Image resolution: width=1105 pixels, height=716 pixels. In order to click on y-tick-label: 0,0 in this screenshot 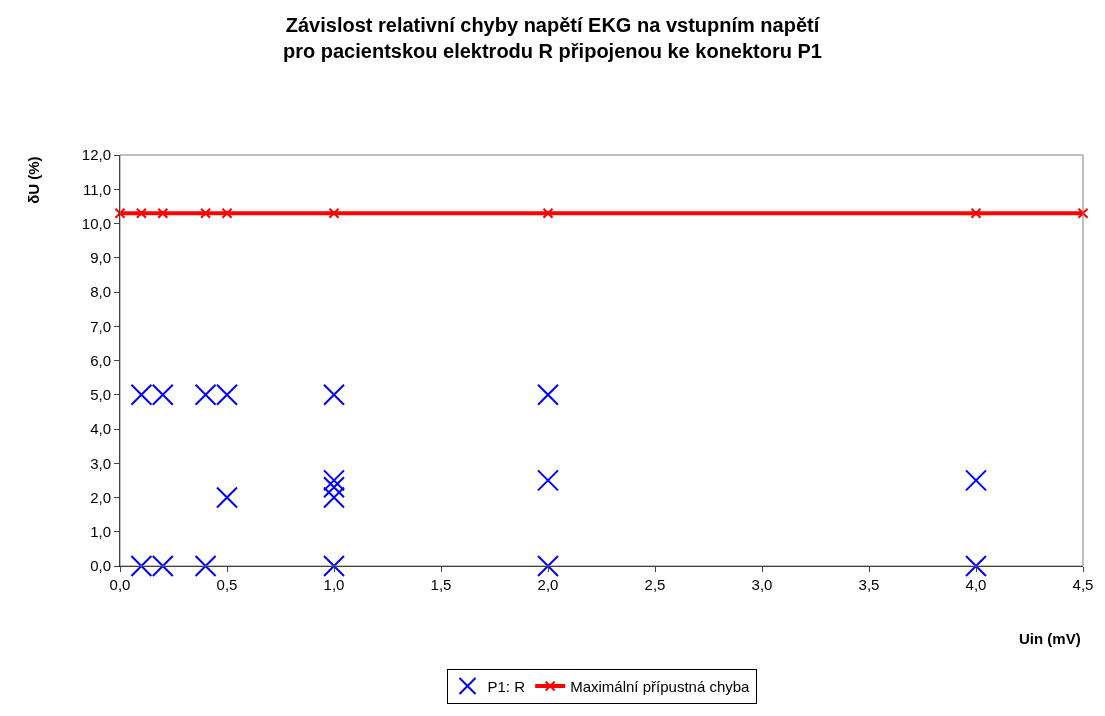, I will do `click(100, 566)`.